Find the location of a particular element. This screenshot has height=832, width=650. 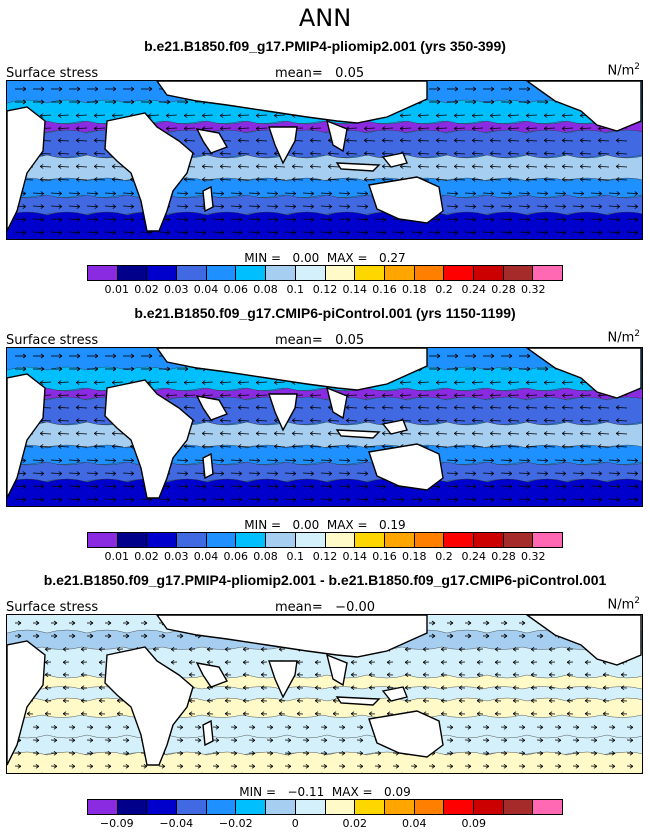

contour-band is located at coordinates (324, 225).